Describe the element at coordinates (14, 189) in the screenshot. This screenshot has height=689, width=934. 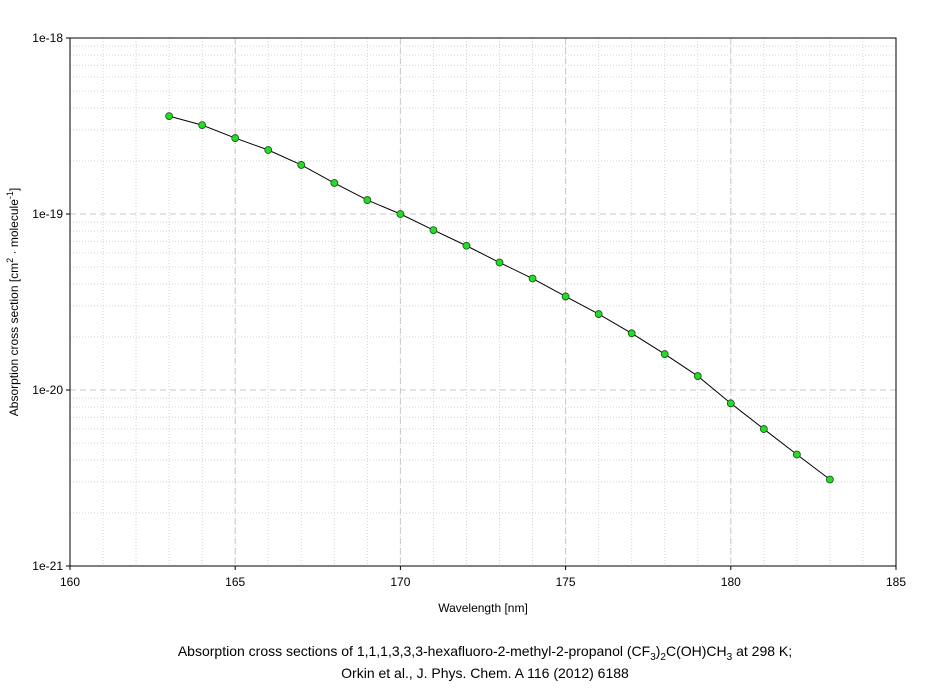
I see `y-label-part: ]` at that location.